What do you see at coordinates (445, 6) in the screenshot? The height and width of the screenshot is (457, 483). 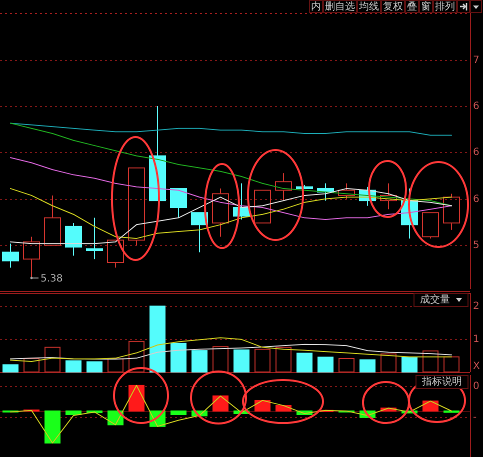 I see `button: 排列` at bounding box center [445, 6].